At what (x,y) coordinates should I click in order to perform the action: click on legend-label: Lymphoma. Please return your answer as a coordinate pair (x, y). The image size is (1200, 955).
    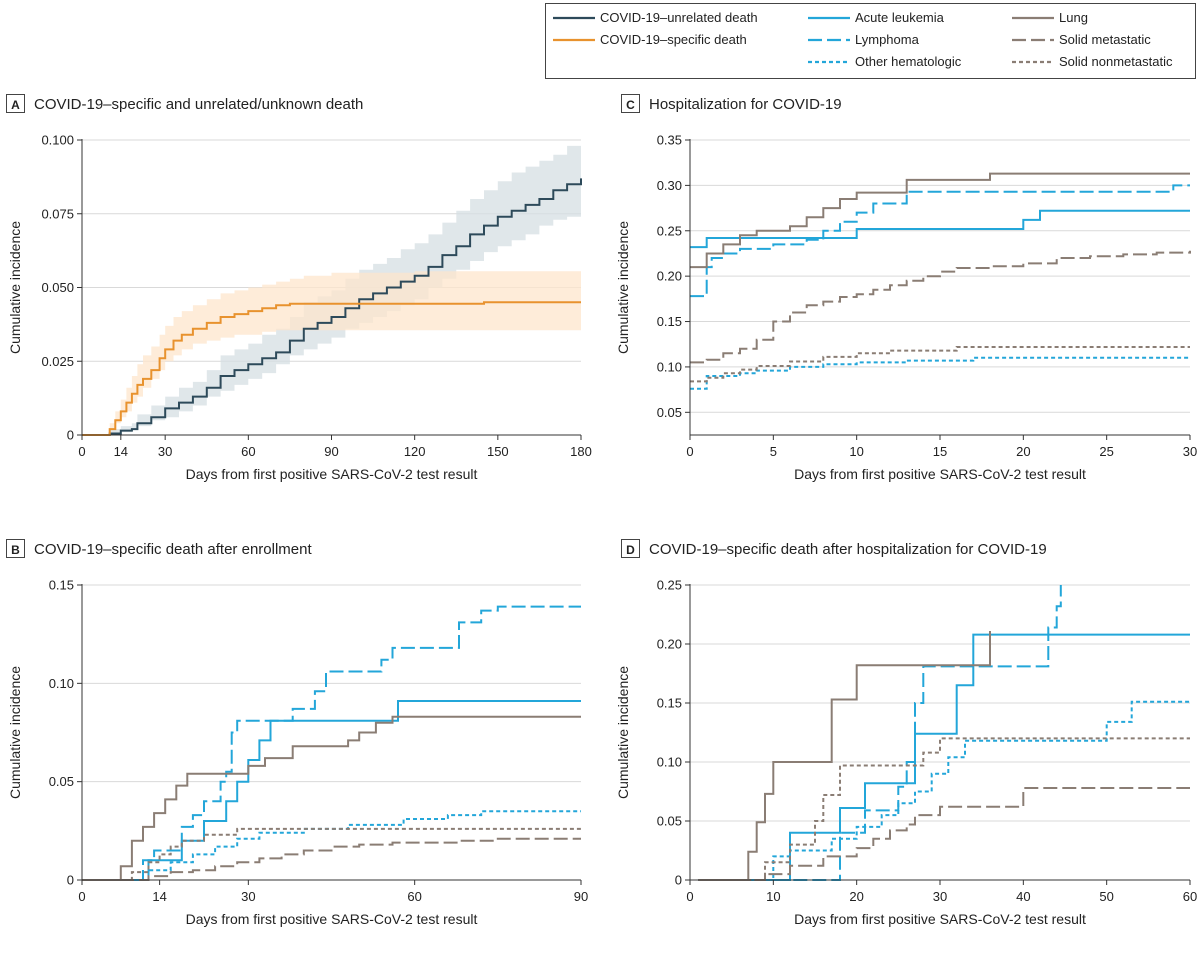
    Looking at the image, I should click on (887, 39).